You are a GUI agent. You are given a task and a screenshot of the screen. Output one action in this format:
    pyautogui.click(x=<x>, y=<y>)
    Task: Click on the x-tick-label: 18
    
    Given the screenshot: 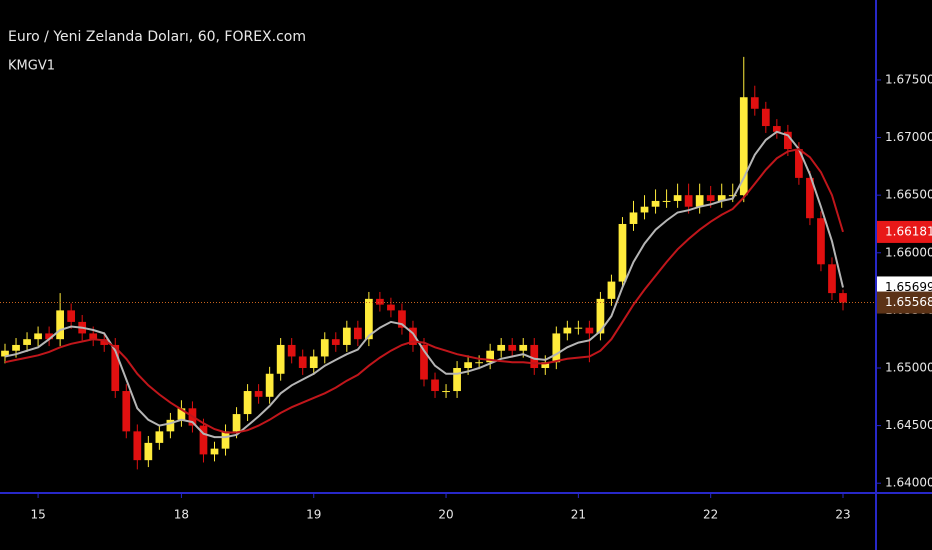 What is the action you would take?
    pyautogui.click(x=181, y=515)
    